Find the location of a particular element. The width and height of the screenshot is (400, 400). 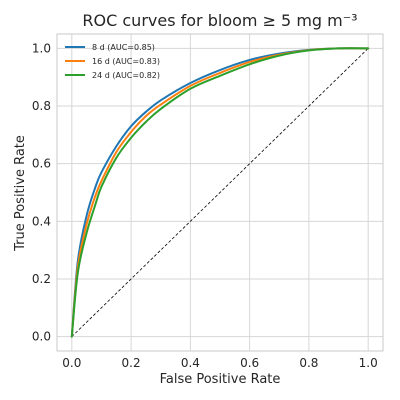

legend-item: 16 d (AUC=0.83) is located at coordinates (112, 61).